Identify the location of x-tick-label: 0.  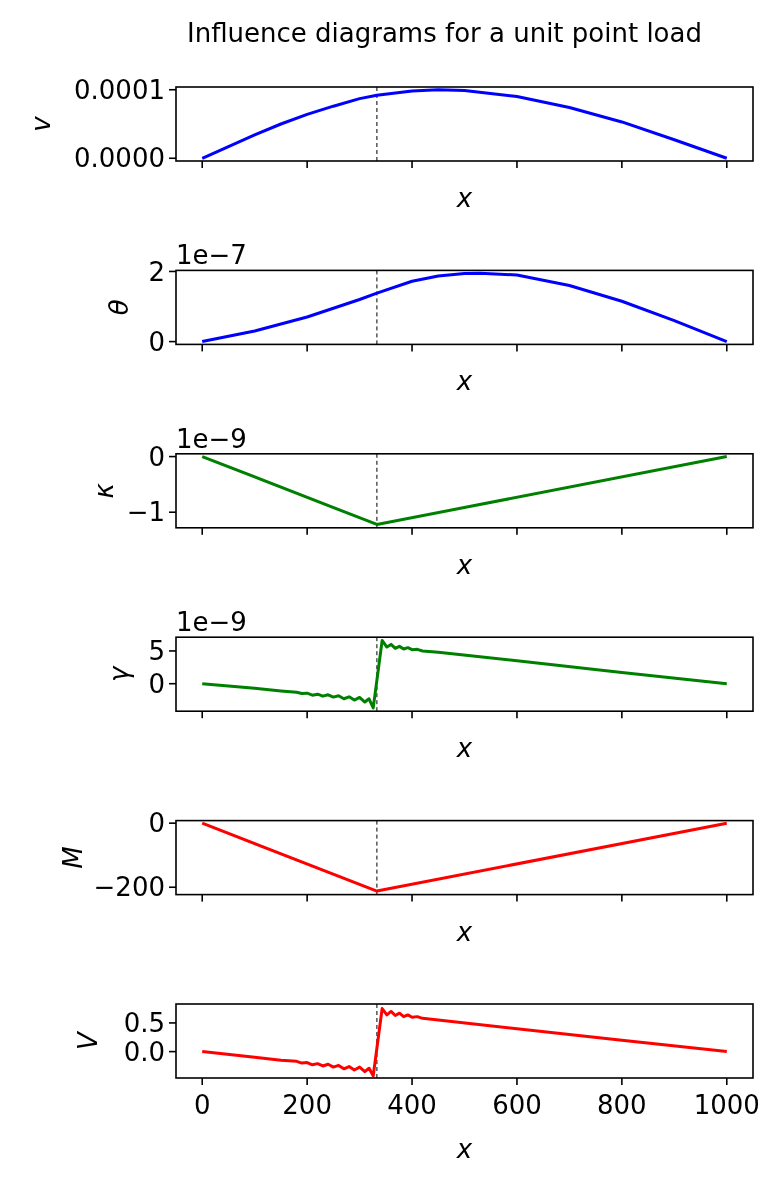
(202, 1105).